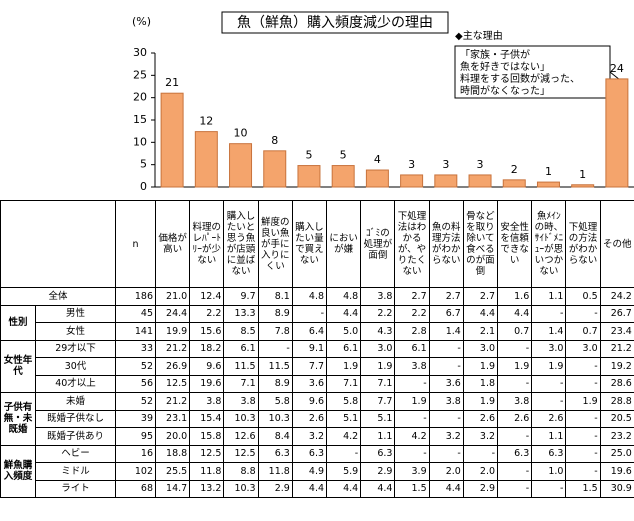 The width and height of the screenshot is (634, 521). Describe the element at coordinates (377, 159) in the screenshot. I see `value-label: 4` at that location.